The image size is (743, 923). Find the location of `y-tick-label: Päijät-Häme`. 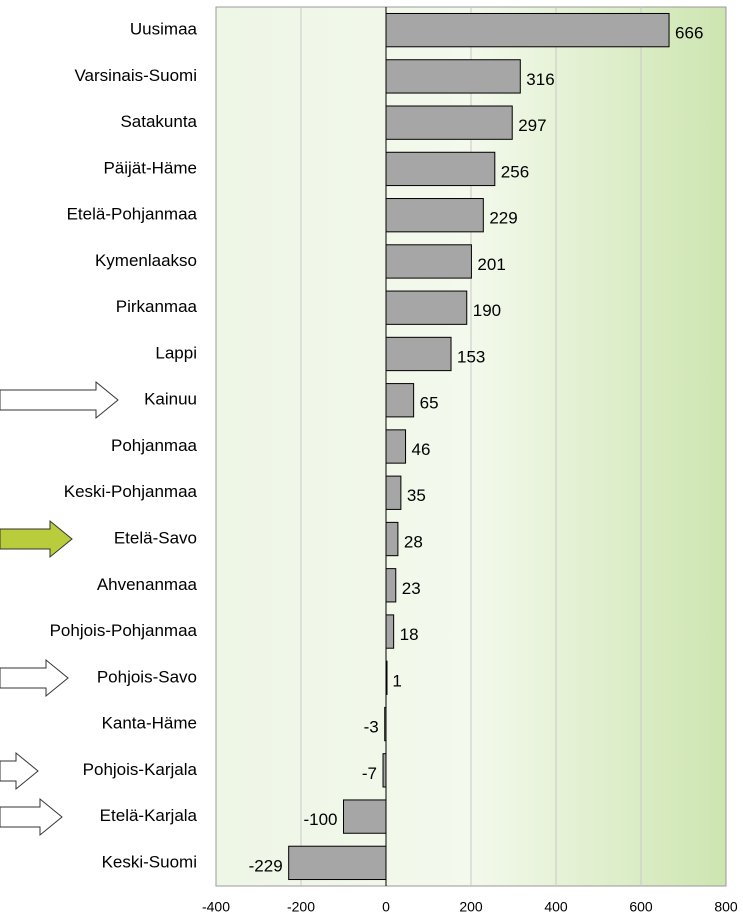

y-tick-label: Päijät-Häme is located at coordinates (150, 167).